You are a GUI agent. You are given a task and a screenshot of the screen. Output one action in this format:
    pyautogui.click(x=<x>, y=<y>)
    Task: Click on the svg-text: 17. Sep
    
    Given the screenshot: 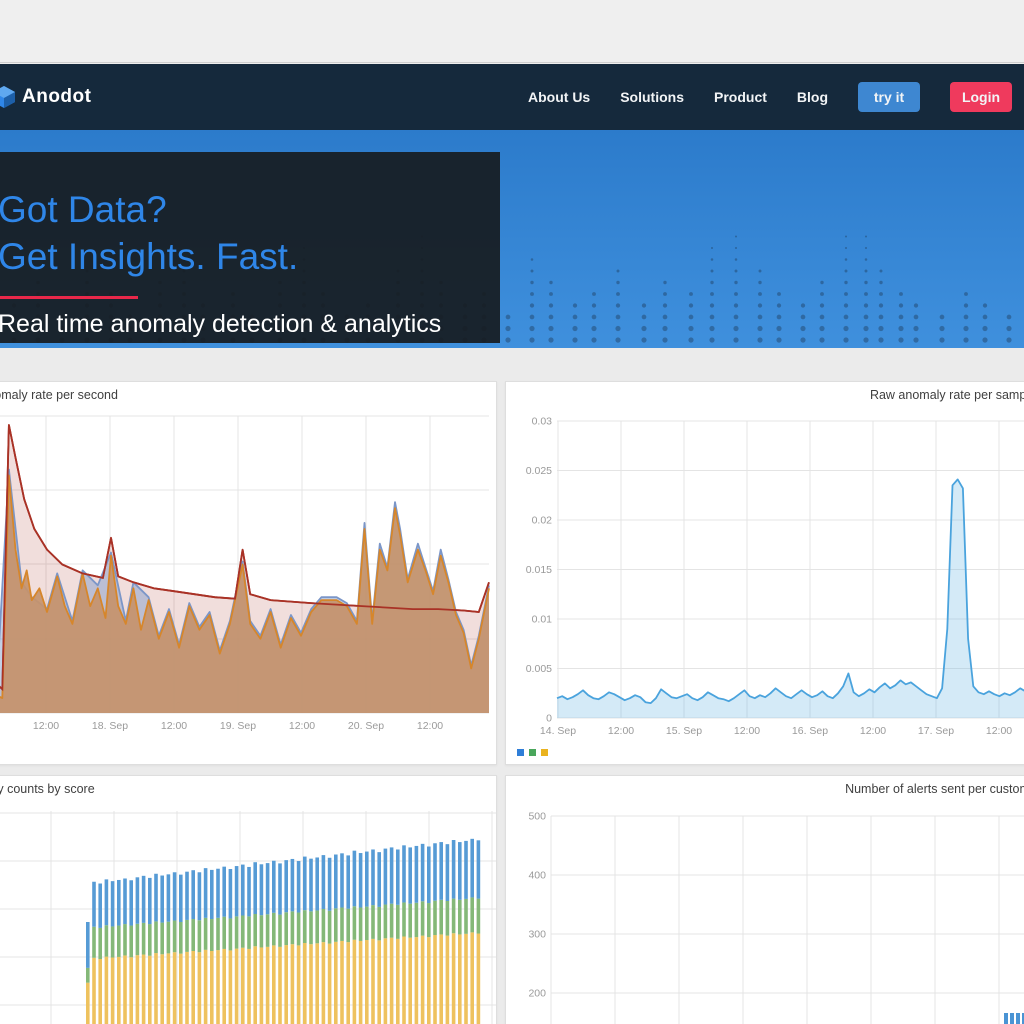 What is the action you would take?
    pyautogui.click(x=936, y=731)
    